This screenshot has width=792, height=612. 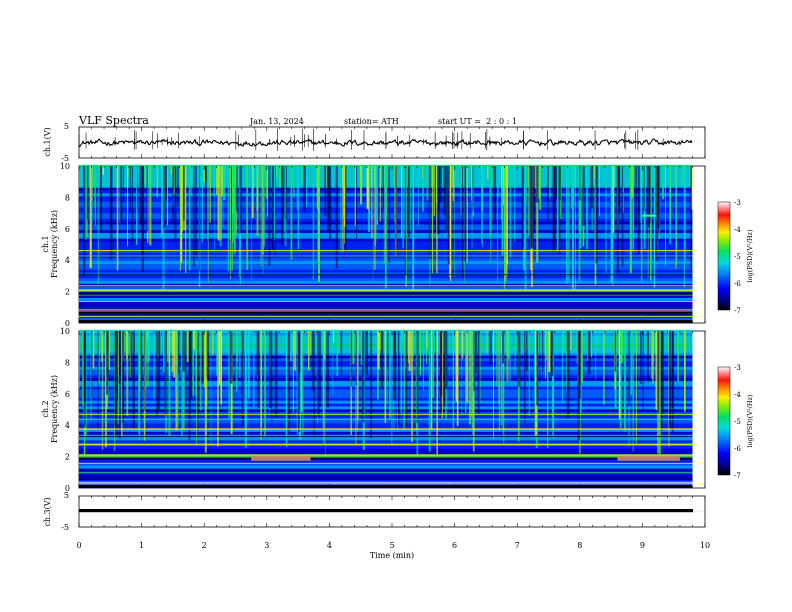 I want to click on ch2-yticks: 0 2 4 6 8 10, so click(x=65, y=410).